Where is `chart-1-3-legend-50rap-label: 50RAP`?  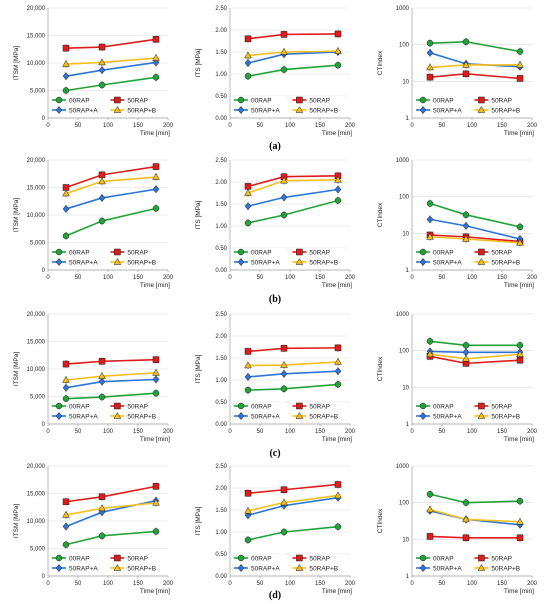 chart-1-3-legend-50rap-label: 50RAP is located at coordinates (501, 100).